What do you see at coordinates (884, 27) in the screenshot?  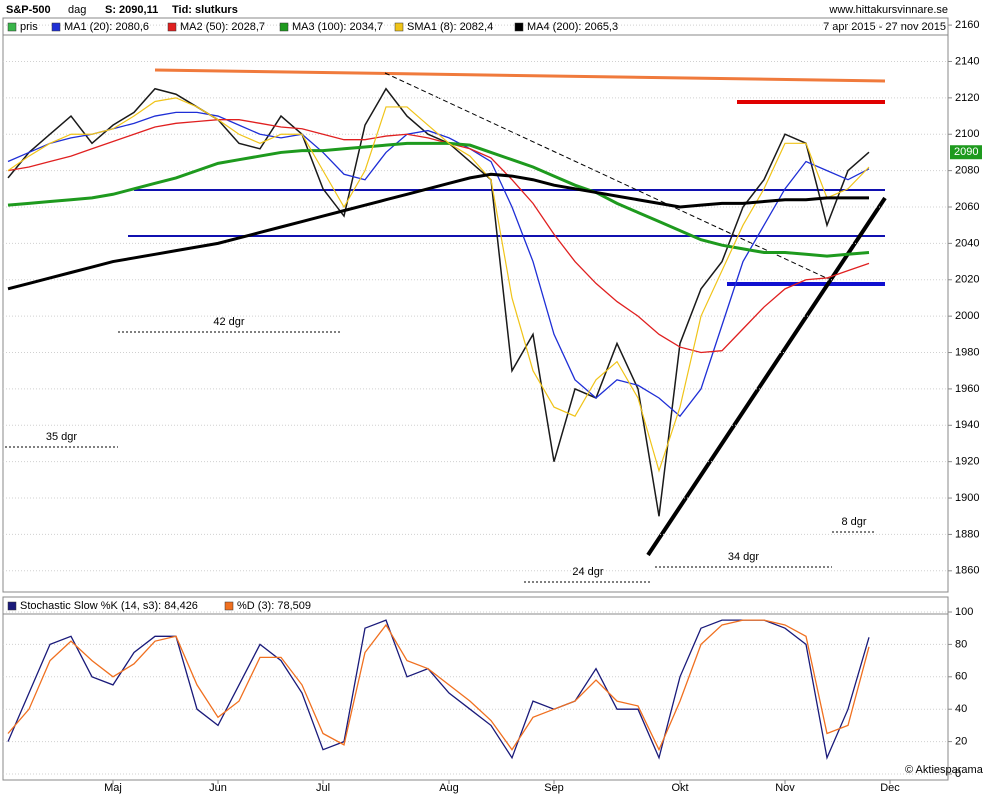 I see `range: 7 apr 2015 - 27 nov 2015` at bounding box center [884, 27].